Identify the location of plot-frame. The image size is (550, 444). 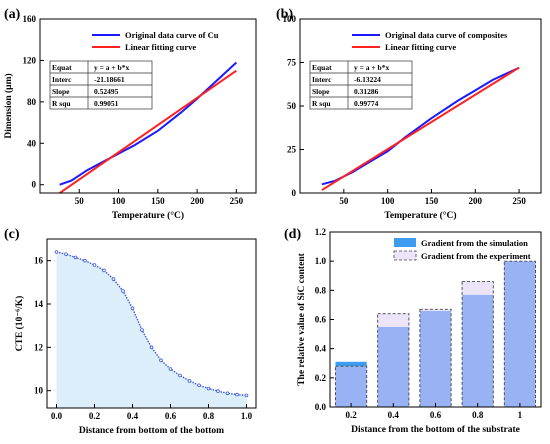
(151, 323).